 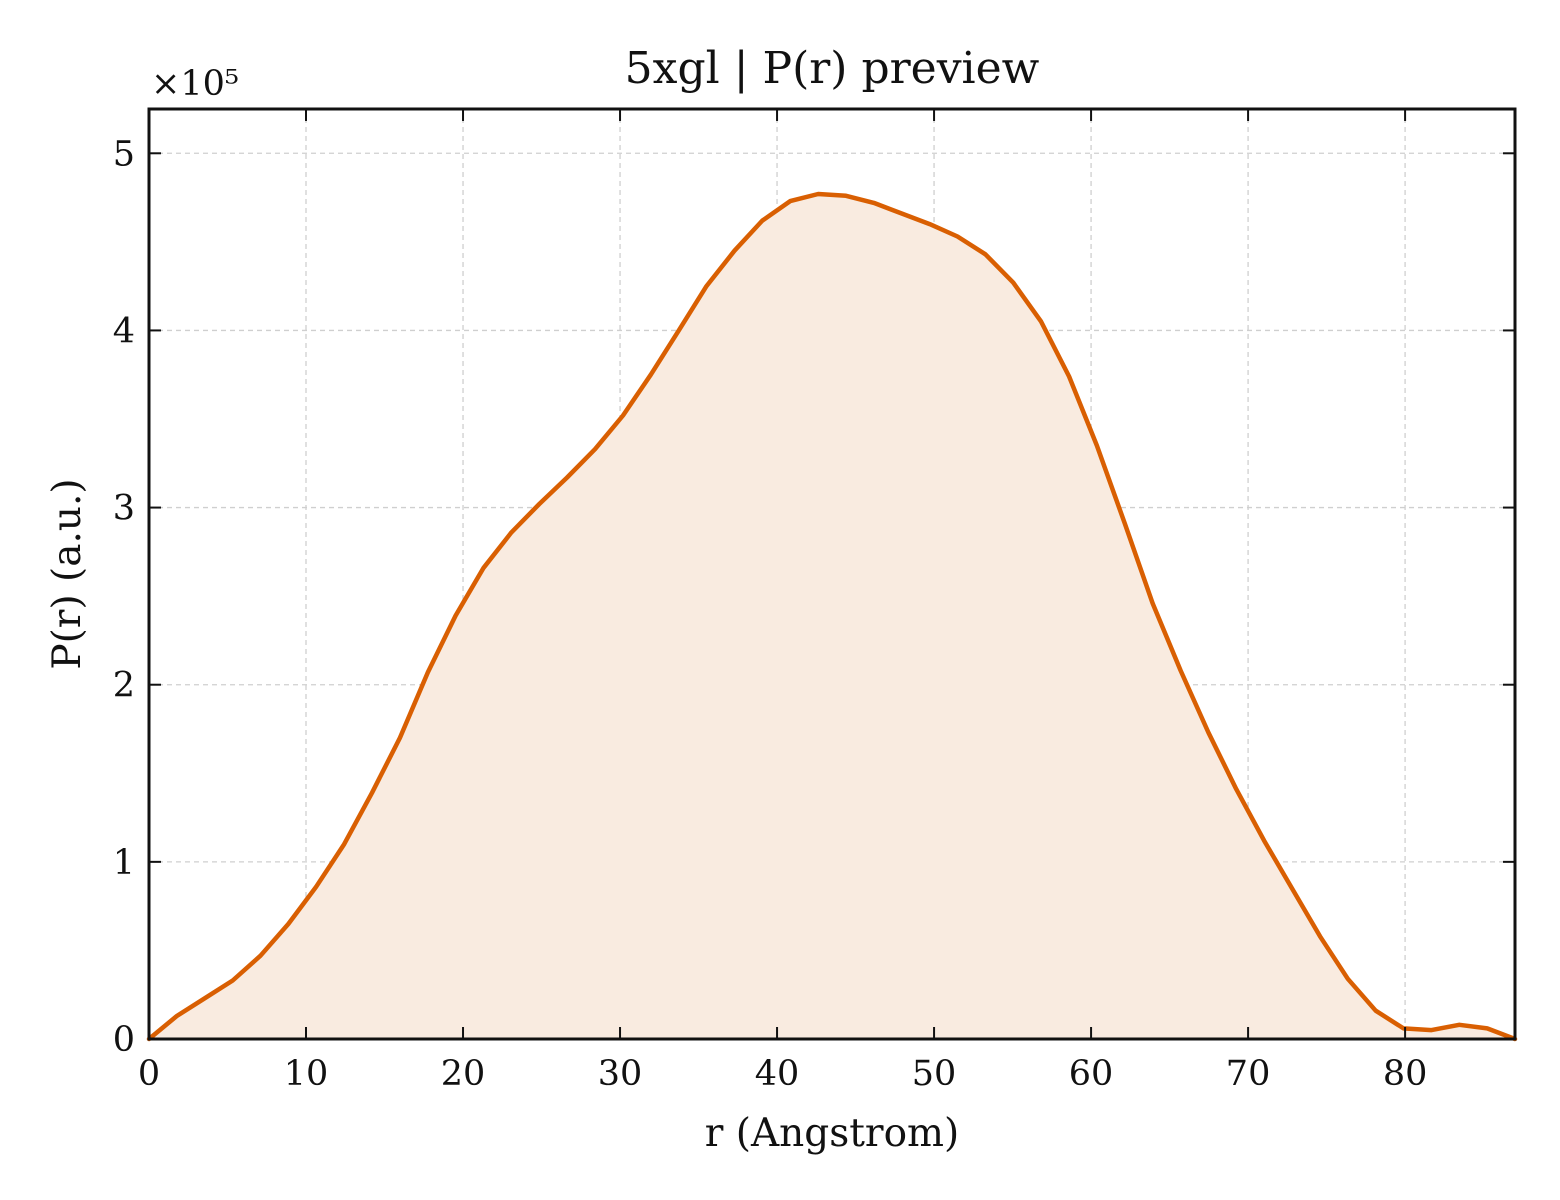 I want to click on y-tick-label: 0, so click(x=124, y=1040).